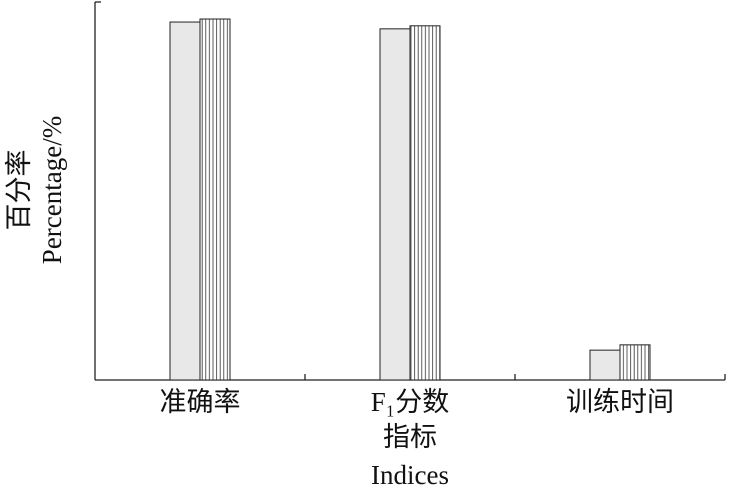 The height and width of the screenshot is (492, 730). What do you see at coordinates (410, 475) in the screenshot?
I see `x-axis-label: Indices` at bounding box center [410, 475].